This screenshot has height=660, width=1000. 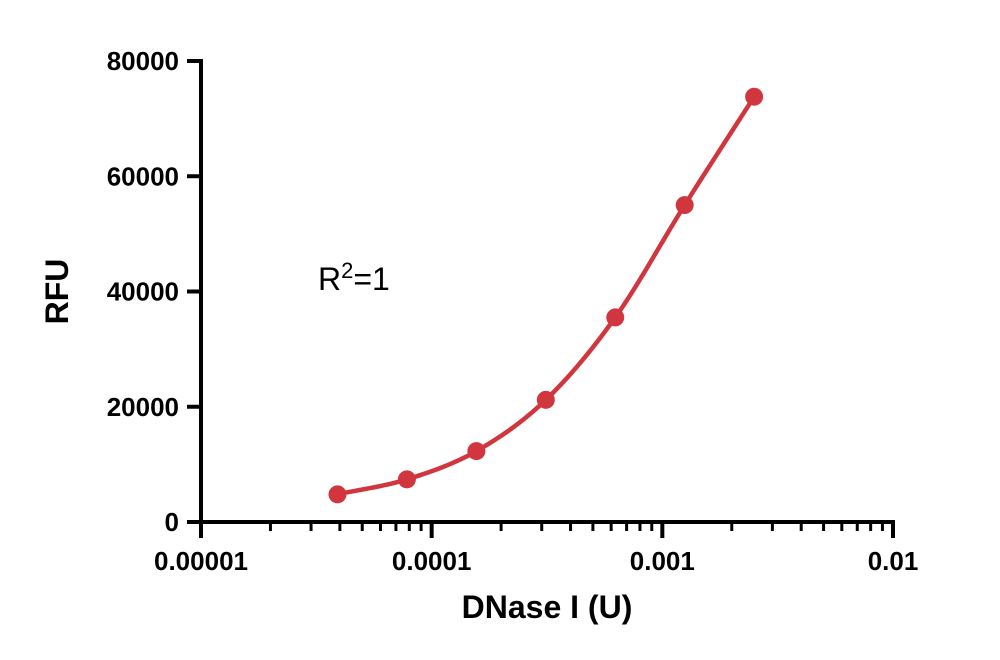 What do you see at coordinates (143, 292) in the screenshot?
I see `y-tick-label: 40000` at bounding box center [143, 292].